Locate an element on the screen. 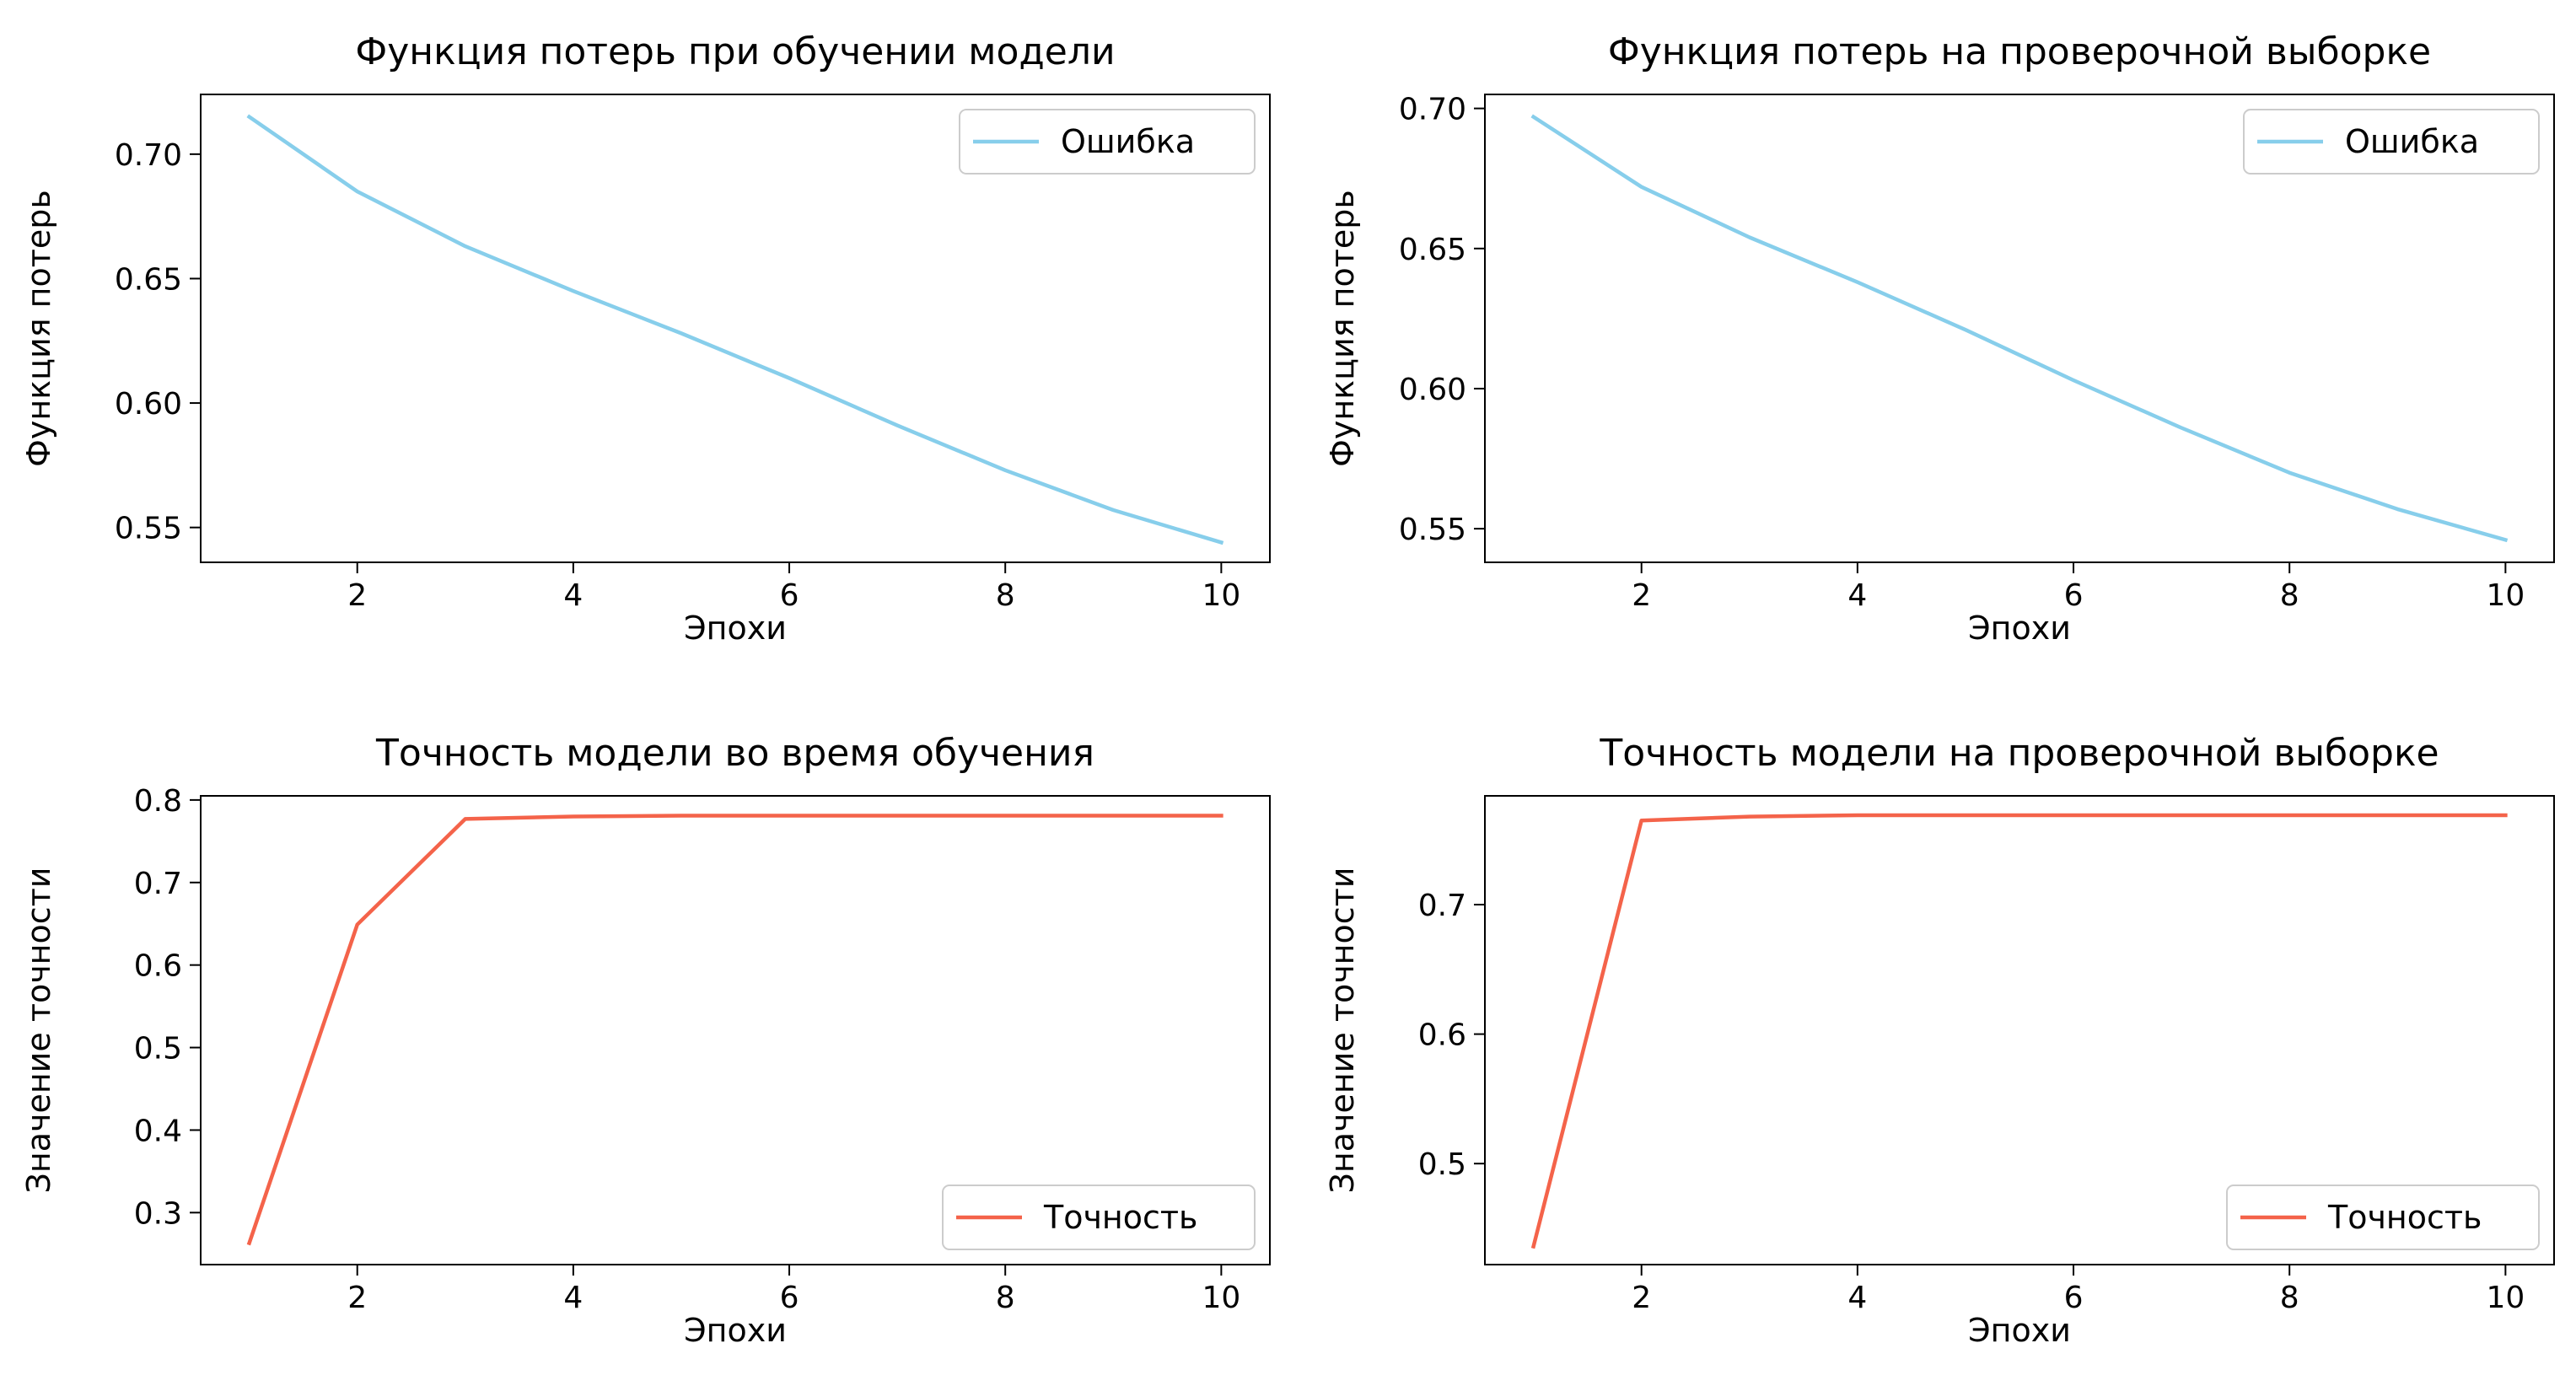 The height and width of the screenshot is (1386, 2576). chart-title: Функция потерь на проверочной выборке is located at coordinates (2019, 51).